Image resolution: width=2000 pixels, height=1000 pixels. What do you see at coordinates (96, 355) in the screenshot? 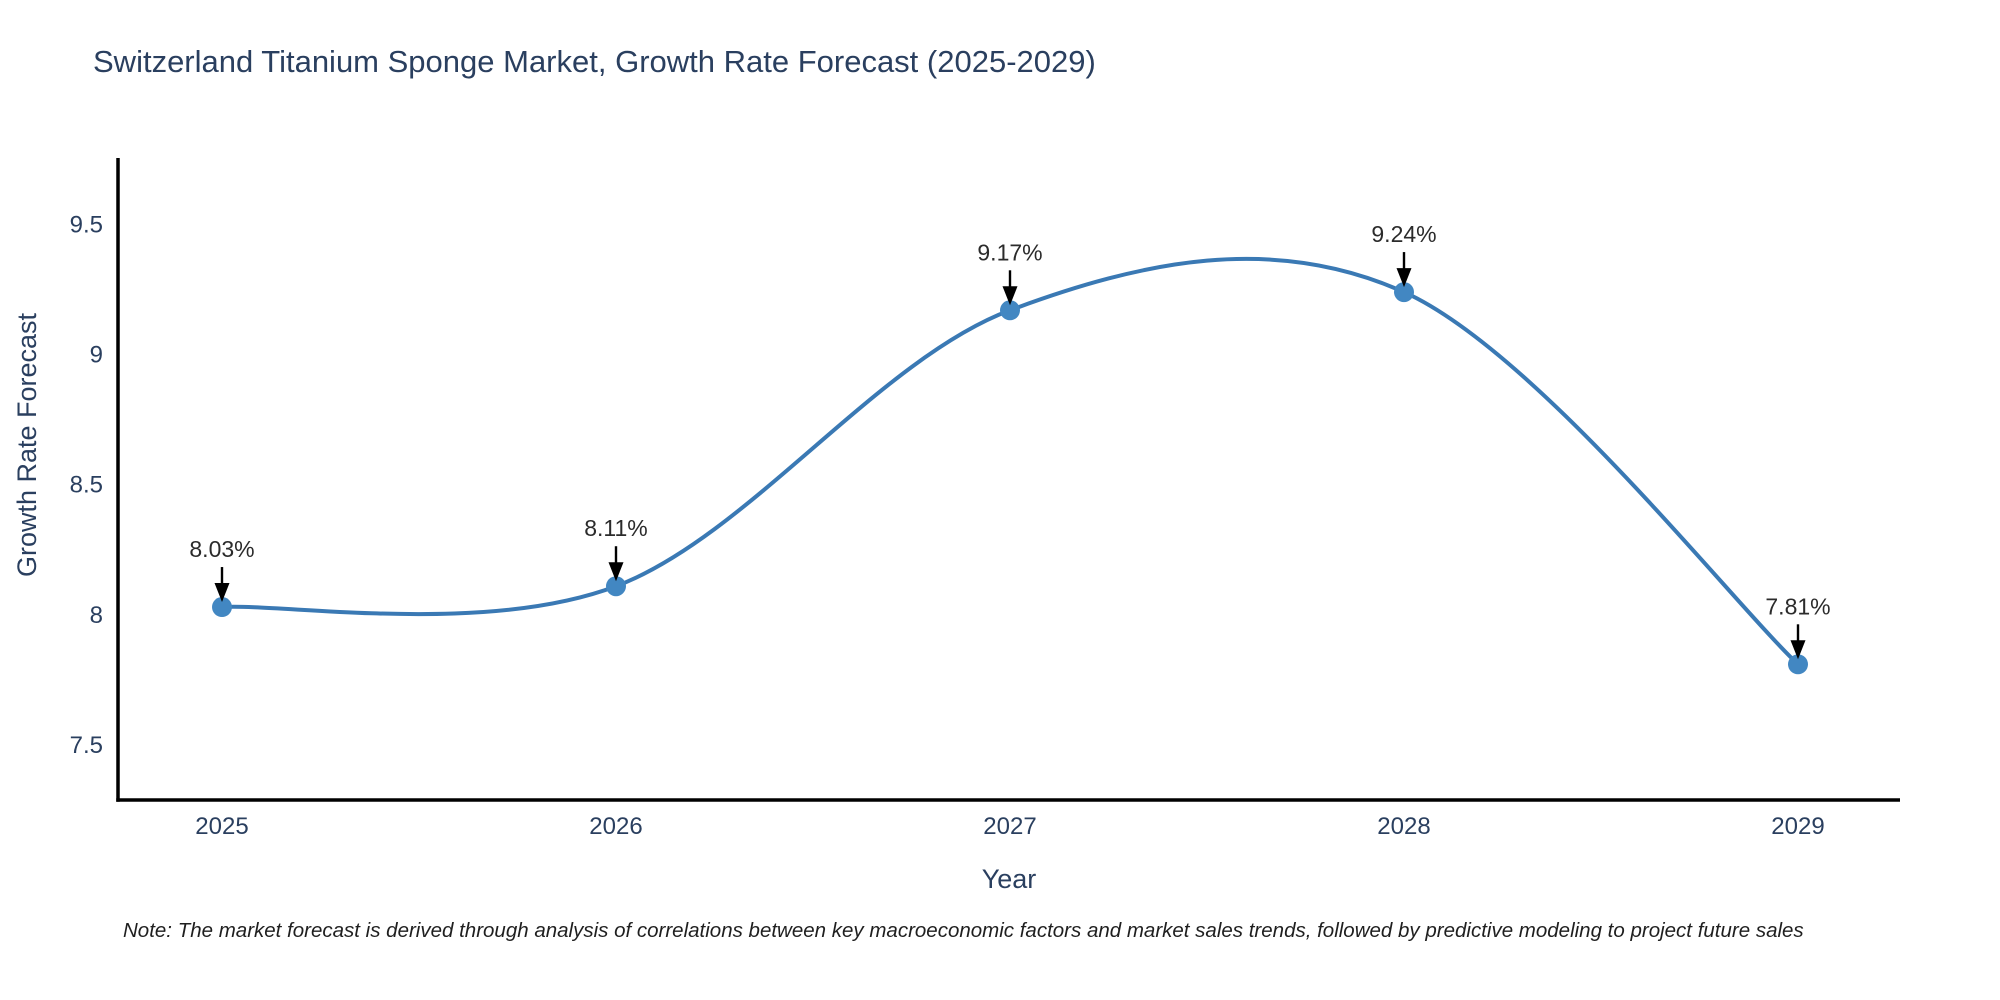
I see `y-tick-label: 9` at bounding box center [96, 355].